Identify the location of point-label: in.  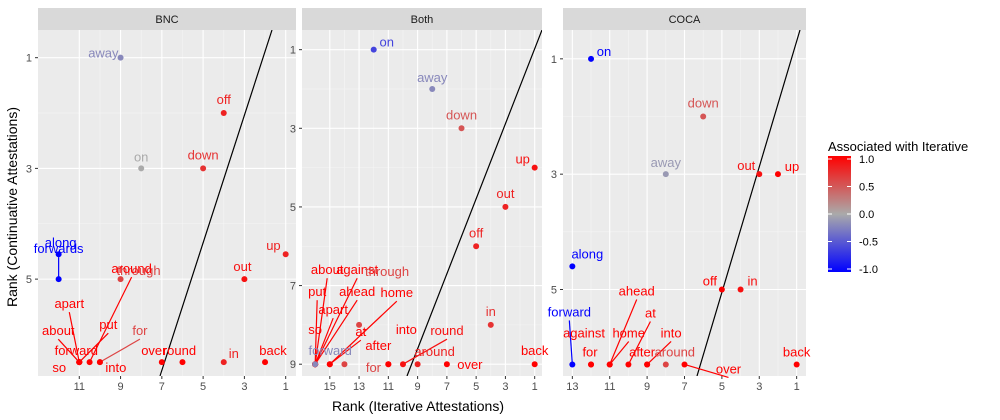
(234, 353).